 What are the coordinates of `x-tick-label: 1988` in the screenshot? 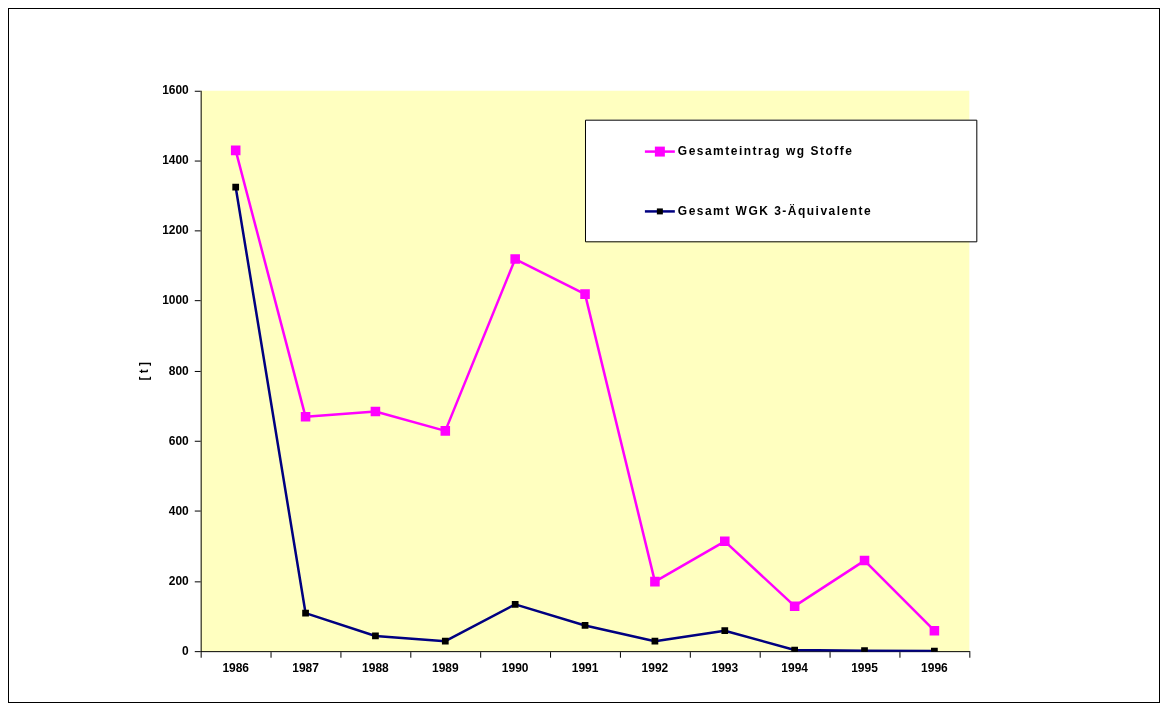 It's located at (376, 668).